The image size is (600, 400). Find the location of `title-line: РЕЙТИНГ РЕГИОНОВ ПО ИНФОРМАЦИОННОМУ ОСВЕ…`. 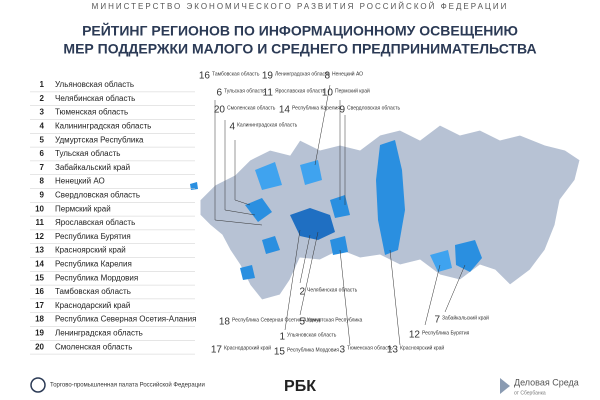

title-line: РЕЙТИНГ РЕГИОНОВ ПО ИНФОРМАЦИОННОМУ ОСВЕ… is located at coordinates (300, 30).